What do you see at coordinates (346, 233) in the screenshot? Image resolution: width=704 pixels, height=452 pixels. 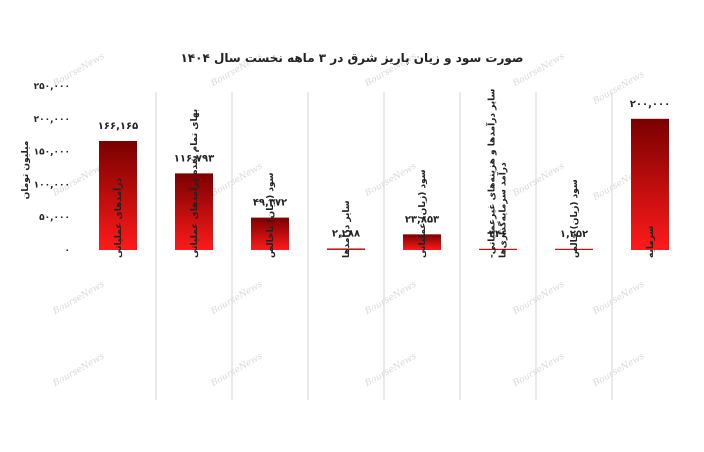 I see `data-label: ۲,۲۸۸` at bounding box center [346, 233].